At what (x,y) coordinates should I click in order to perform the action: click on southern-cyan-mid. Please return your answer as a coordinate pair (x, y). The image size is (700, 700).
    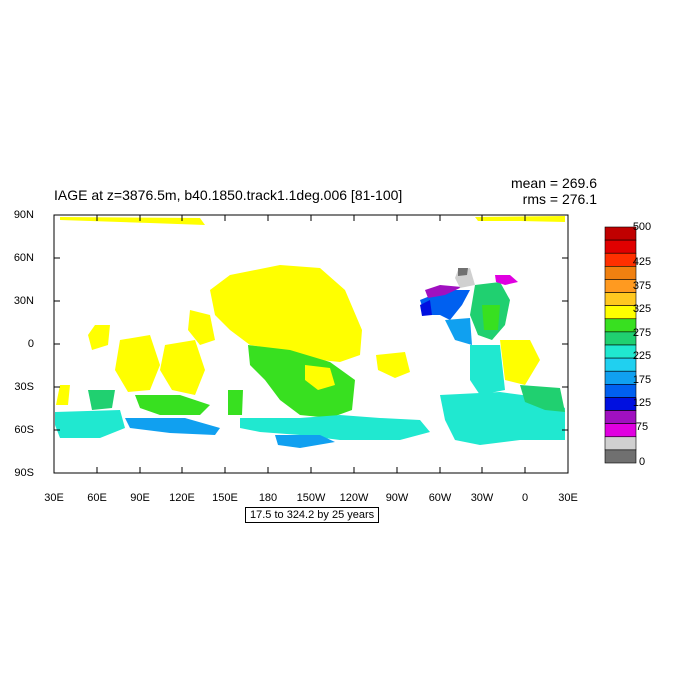
    Looking at the image, I should click on (335, 427).